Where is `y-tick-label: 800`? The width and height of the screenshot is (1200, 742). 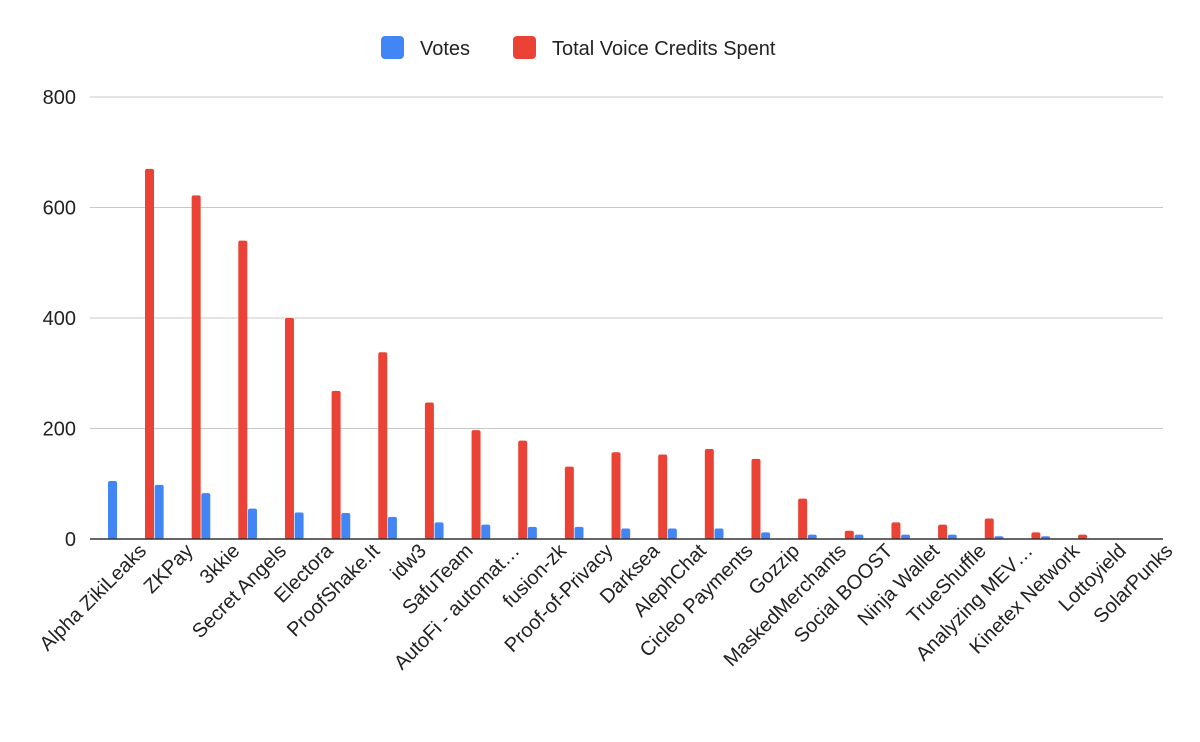 y-tick-label: 800 is located at coordinates (59, 98).